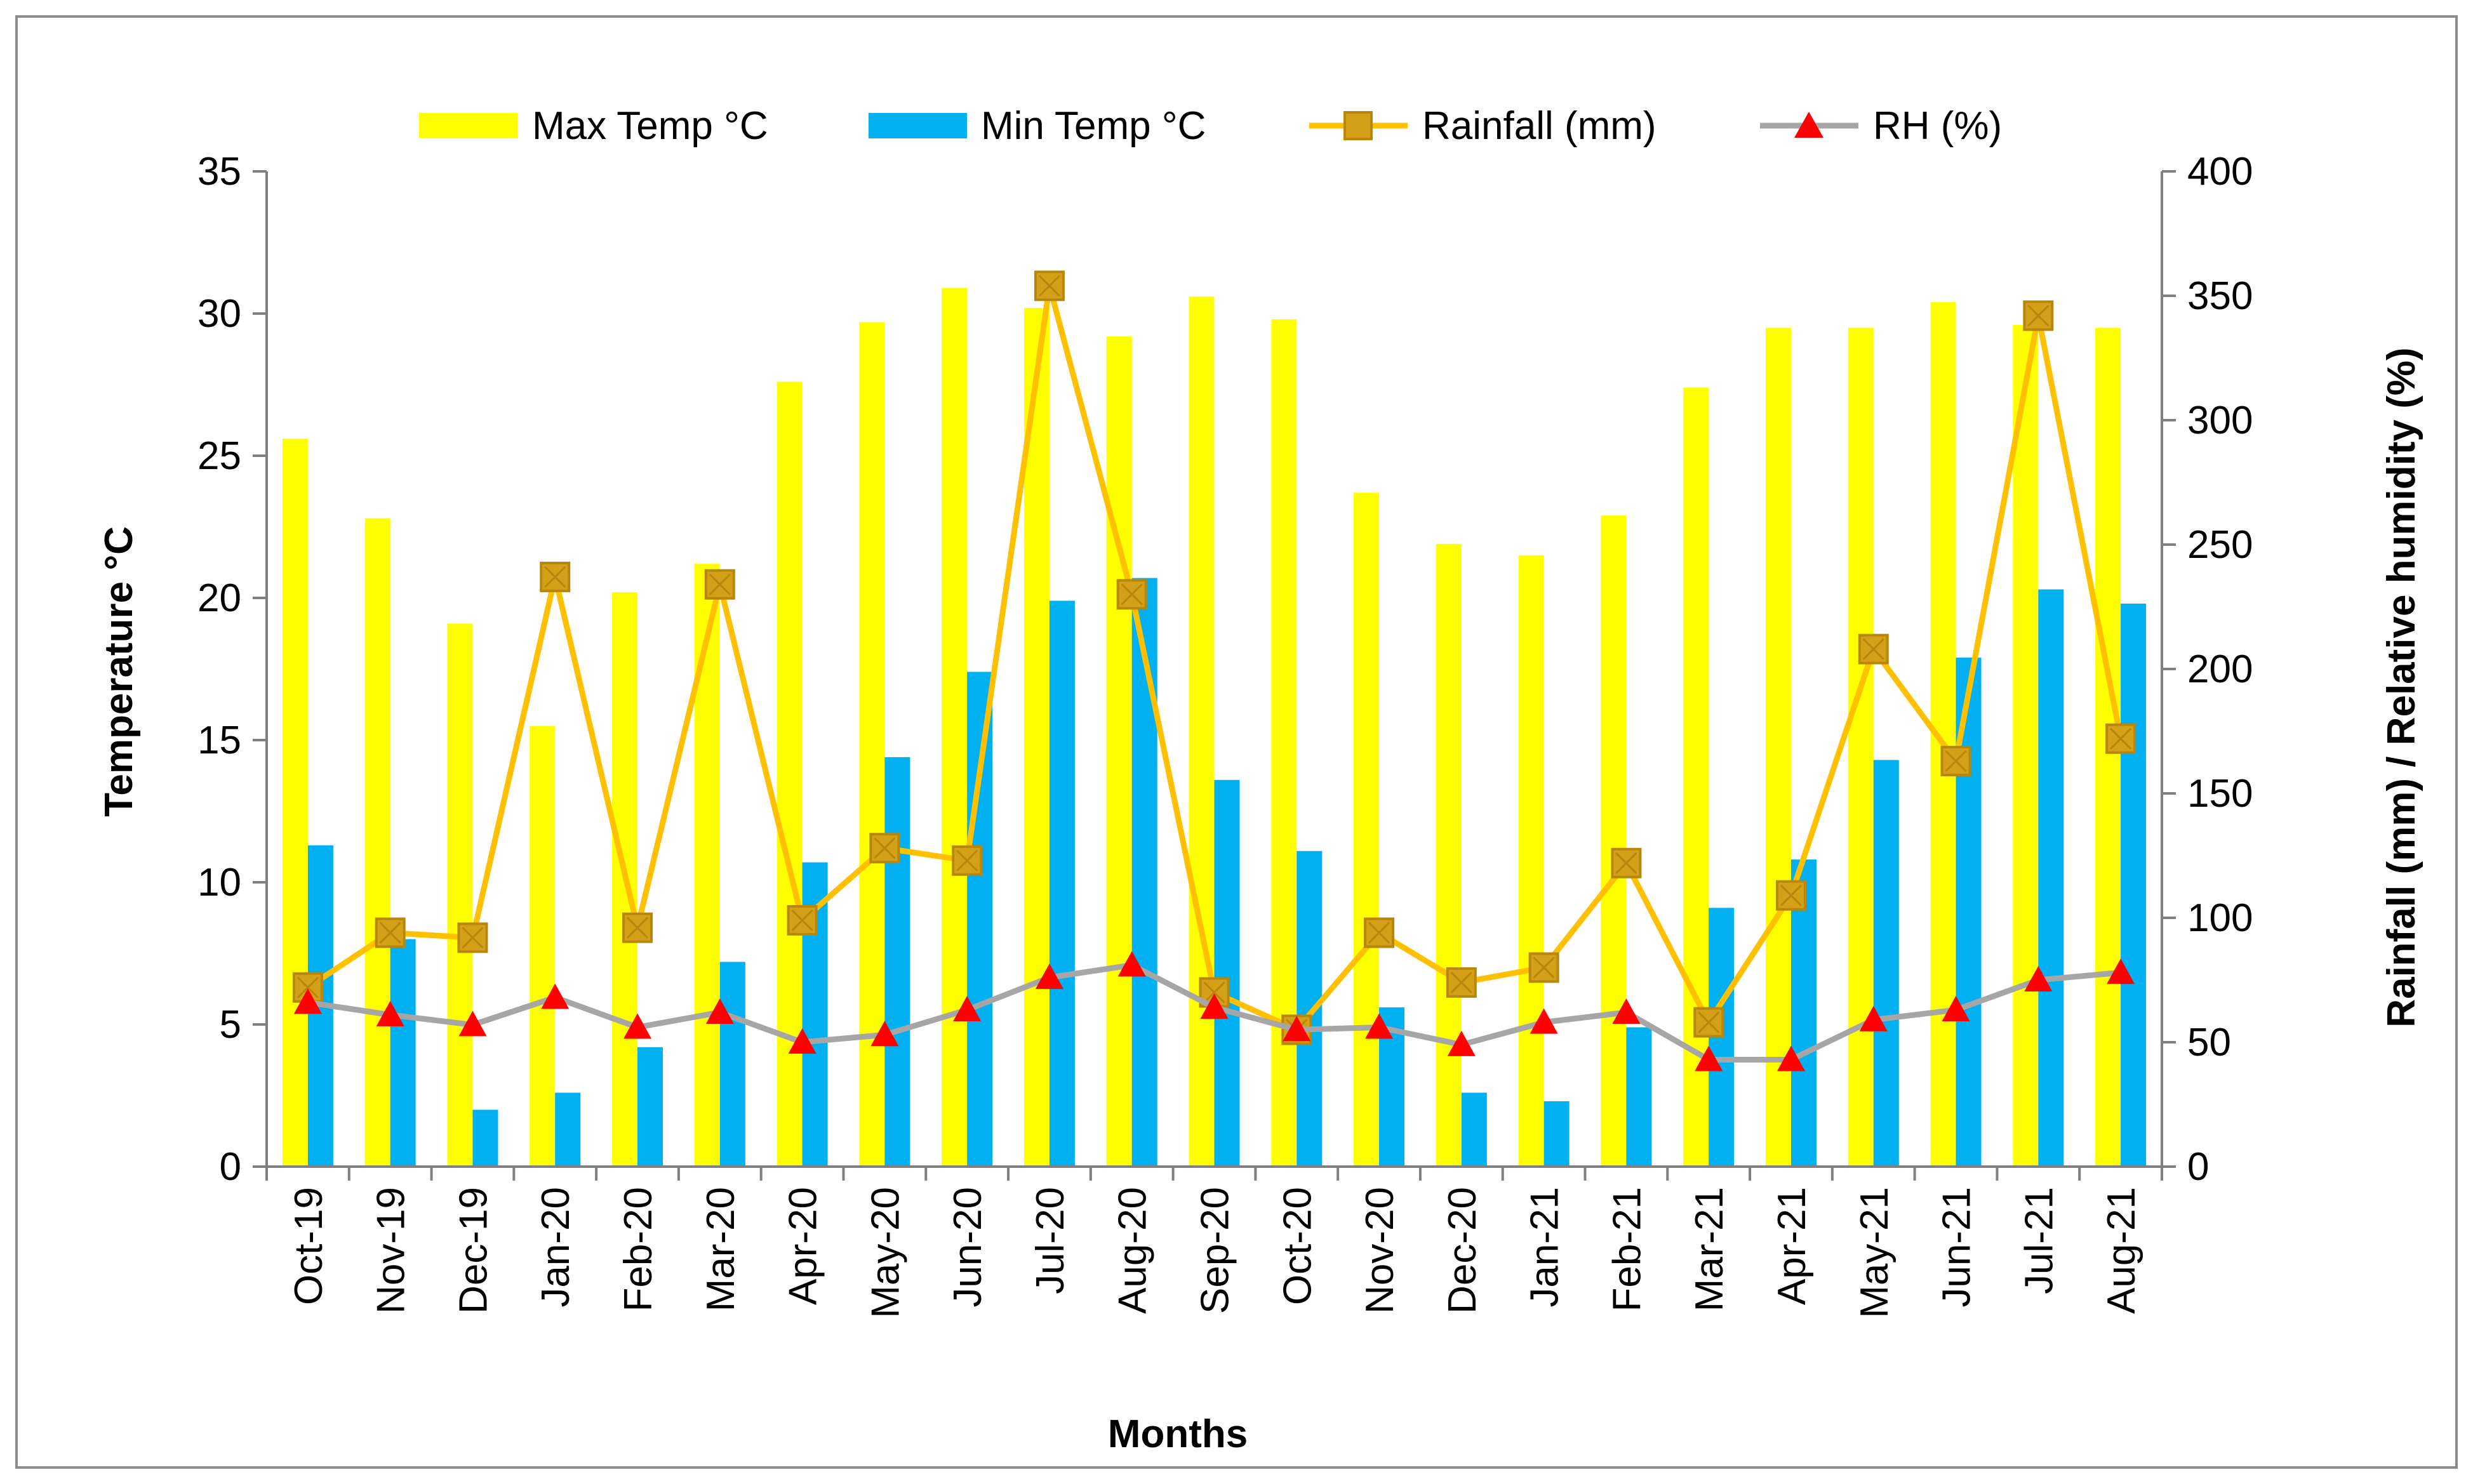 This screenshot has width=2473, height=1484. What do you see at coordinates (1875, 1252) in the screenshot?
I see `x-tick-label-may-21: May-21` at bounding box center [1875, 1252].